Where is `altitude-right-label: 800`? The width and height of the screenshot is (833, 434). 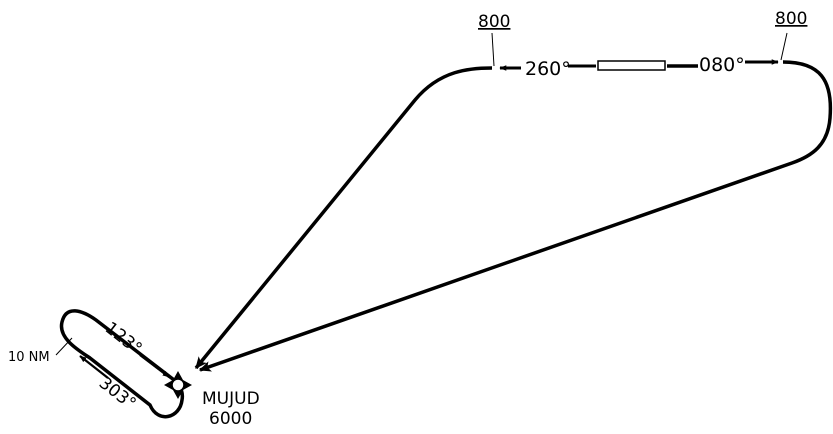 altitude-right-label: 800 is located at coordinates (791, 19).